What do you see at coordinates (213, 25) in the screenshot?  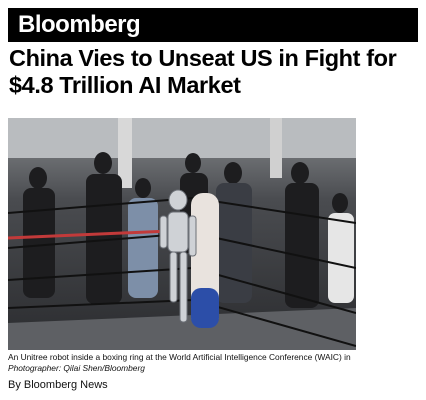 I see `masthead: Bloomberg` at bounding box center [213, 25].